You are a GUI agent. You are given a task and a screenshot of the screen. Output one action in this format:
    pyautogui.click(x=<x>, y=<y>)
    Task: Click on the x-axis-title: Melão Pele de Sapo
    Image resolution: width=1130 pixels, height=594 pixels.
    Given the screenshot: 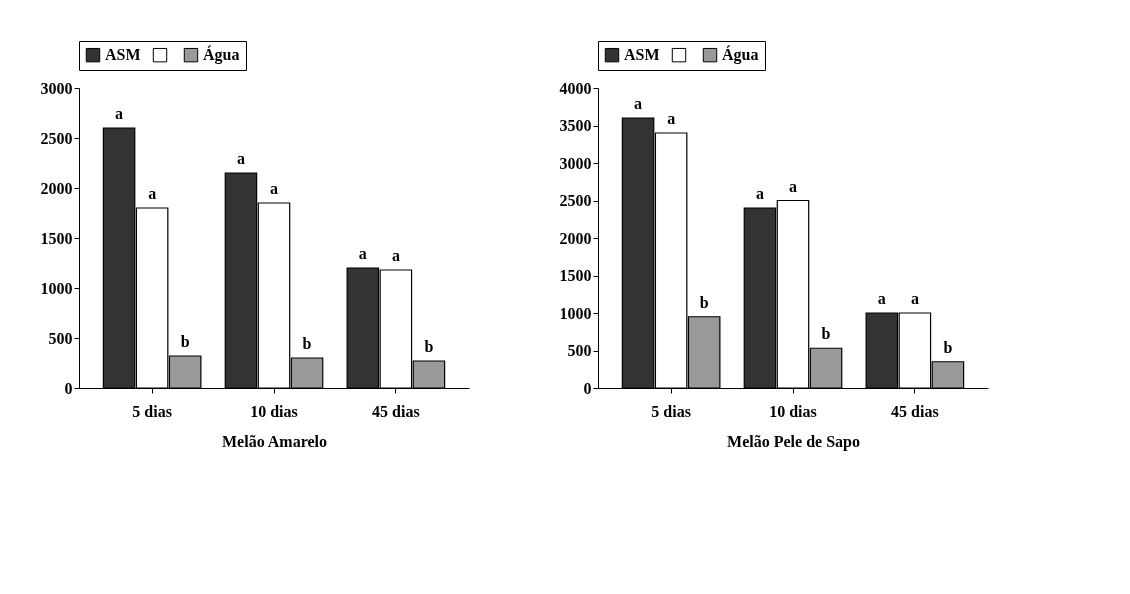 What is the action you would take?
    pyautogui.click(x=793, y=441)
    